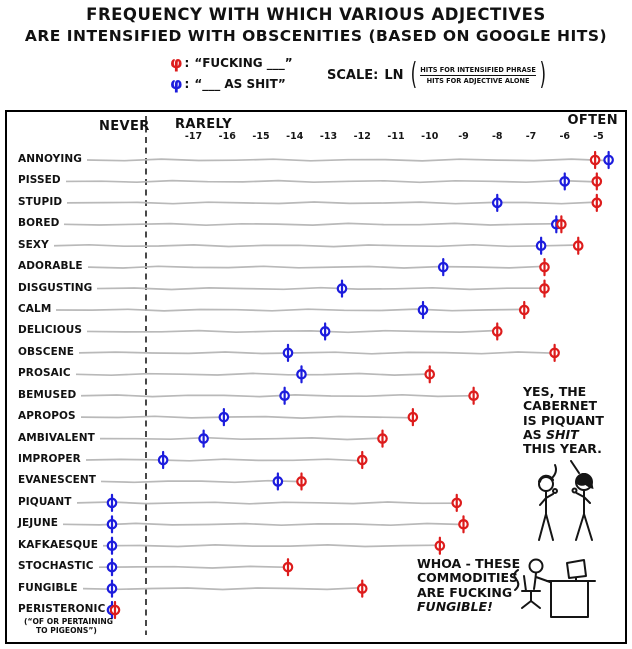  What do you see at coordinates (554, 471) in the screenshot?
I see `left-figure-ponytail` at bounding box center [554, 471].